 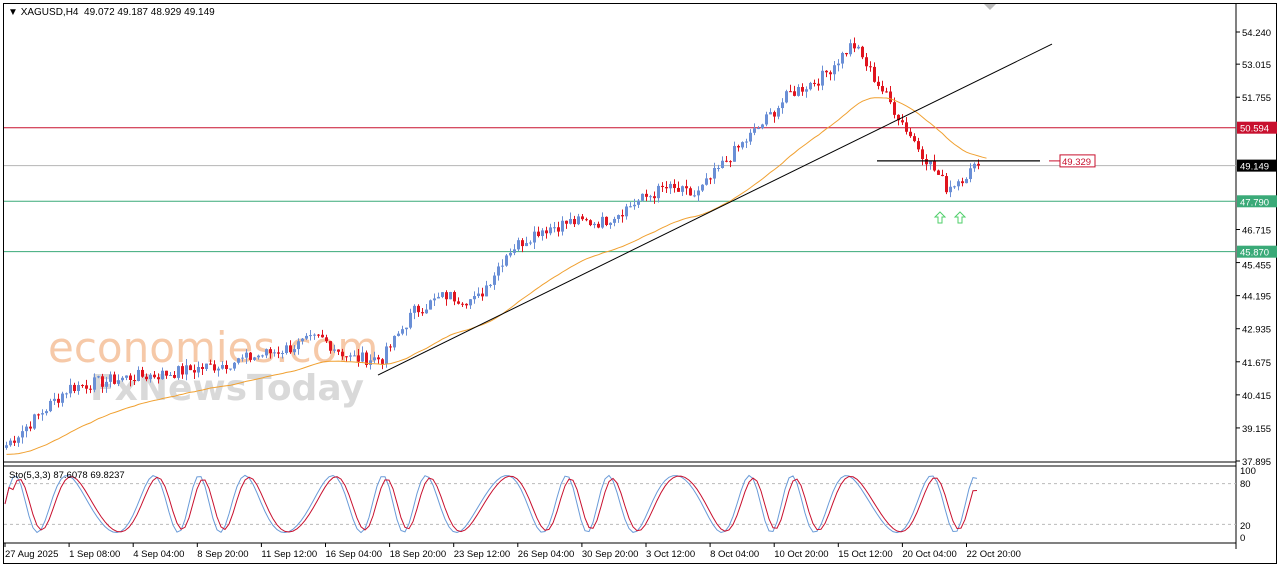 What do you see at coordinates (31, 554) in the screenshot?
I see `x-tick-label: 27 Aug 2025` at bounding box center [31, 554].